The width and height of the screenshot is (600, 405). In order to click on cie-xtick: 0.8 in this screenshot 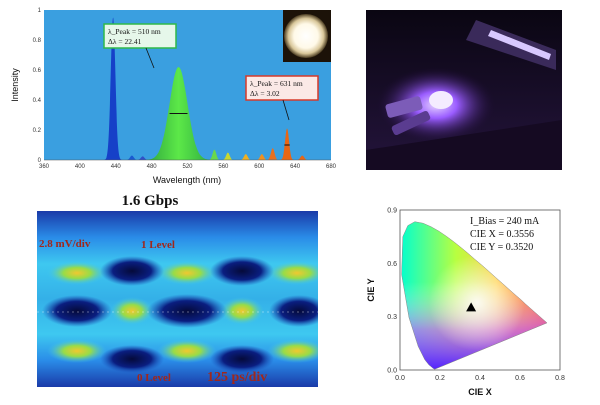, I will do `click(560, 378)`.